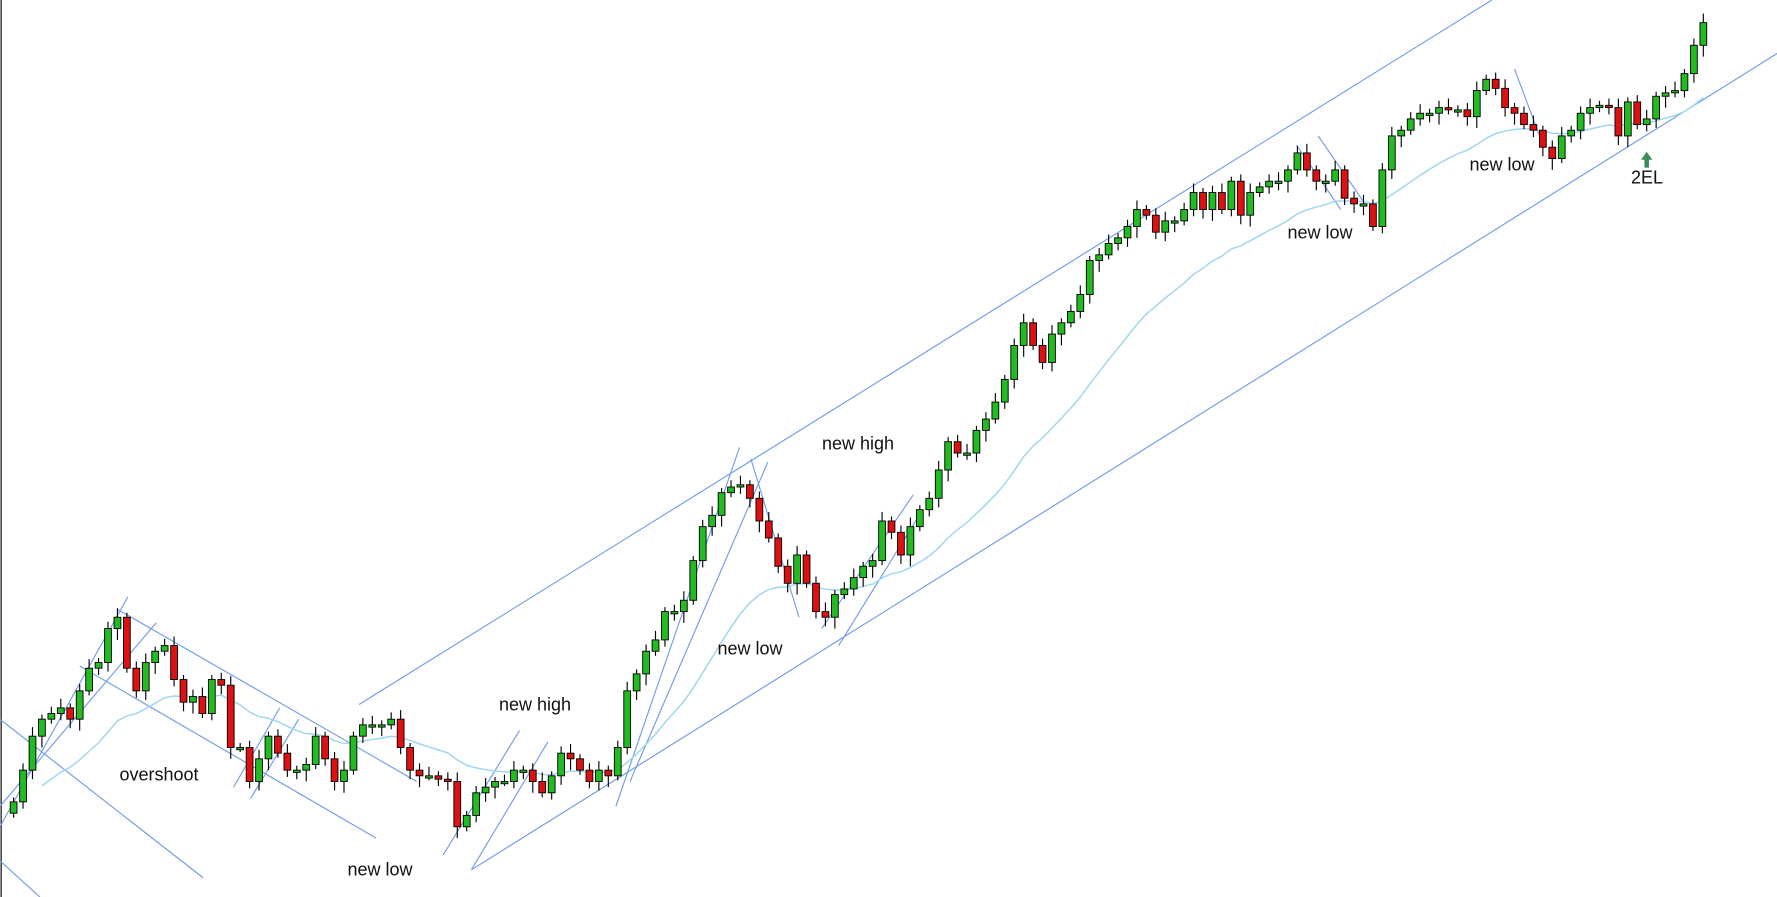  Describe the element at coordinates (1320, 232) in the screenshot. I see `annotation-new-low: new low` at that location.